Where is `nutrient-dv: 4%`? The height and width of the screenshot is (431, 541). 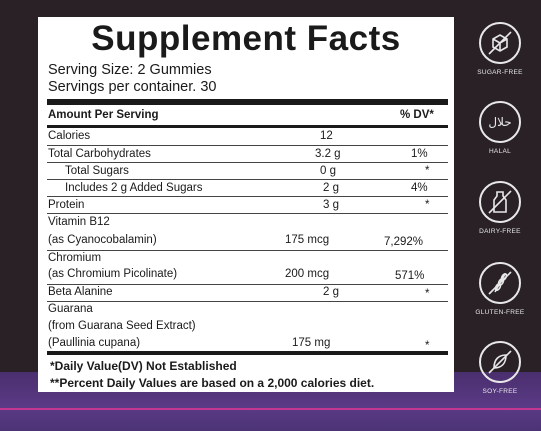 nutrient-dv: 4% is located at coordinates (419, 188).